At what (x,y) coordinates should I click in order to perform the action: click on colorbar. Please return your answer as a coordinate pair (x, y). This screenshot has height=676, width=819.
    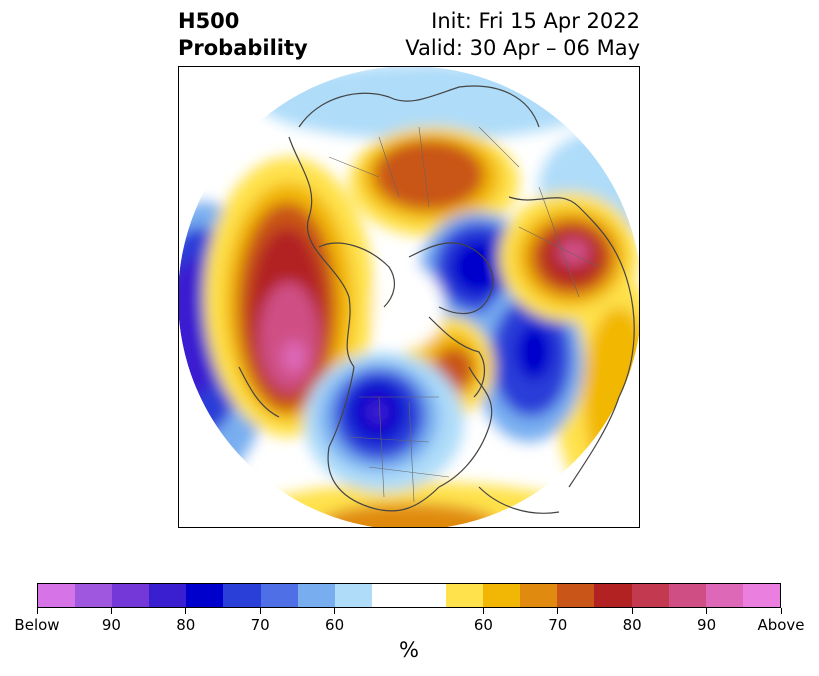
    Looking at the image, I should click on (409, 595).